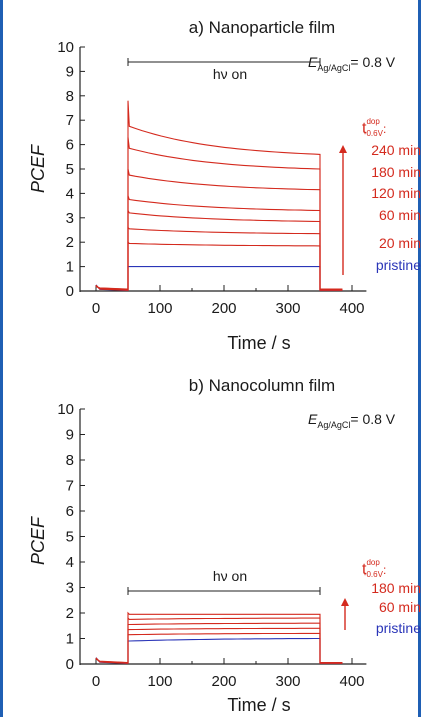 Image resolution: width=421 pixels, height=717 pixels. I want to click on panel-a-legend-entry: 240 min, so click(396, 150).